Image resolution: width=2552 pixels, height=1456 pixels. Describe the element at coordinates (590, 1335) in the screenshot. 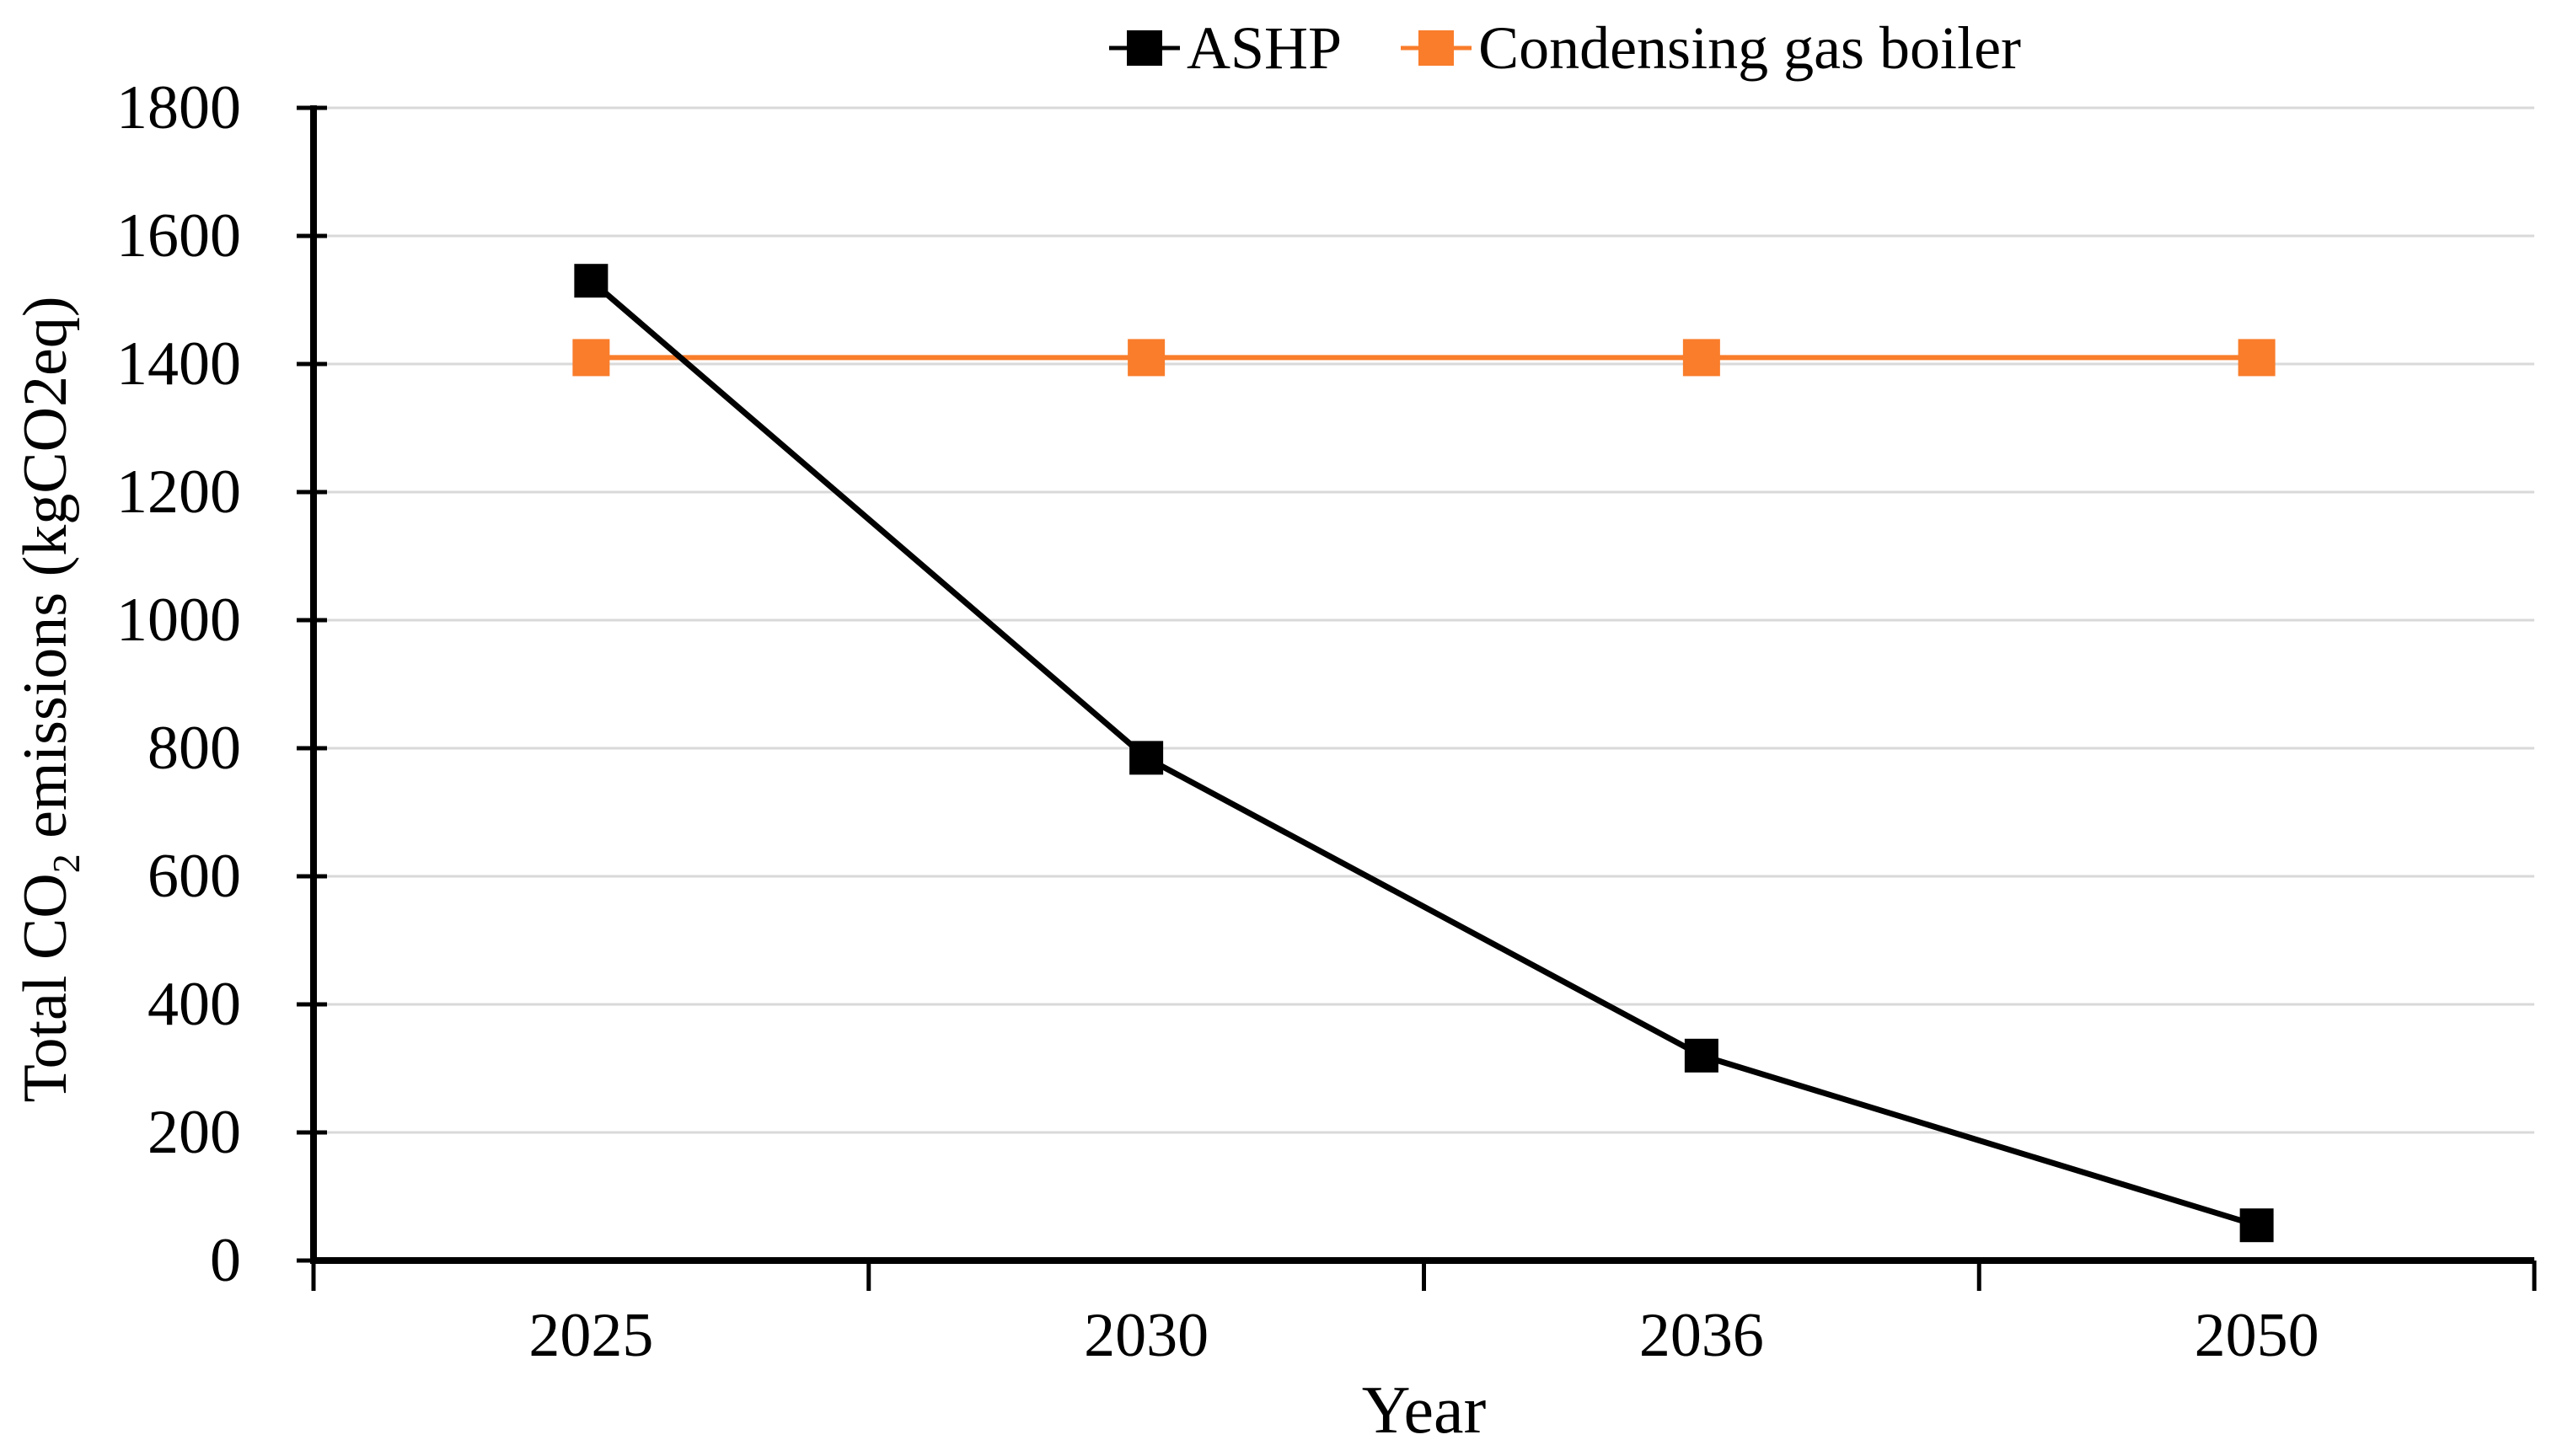

I see `x-tick-label-2025: 2025` at that location.